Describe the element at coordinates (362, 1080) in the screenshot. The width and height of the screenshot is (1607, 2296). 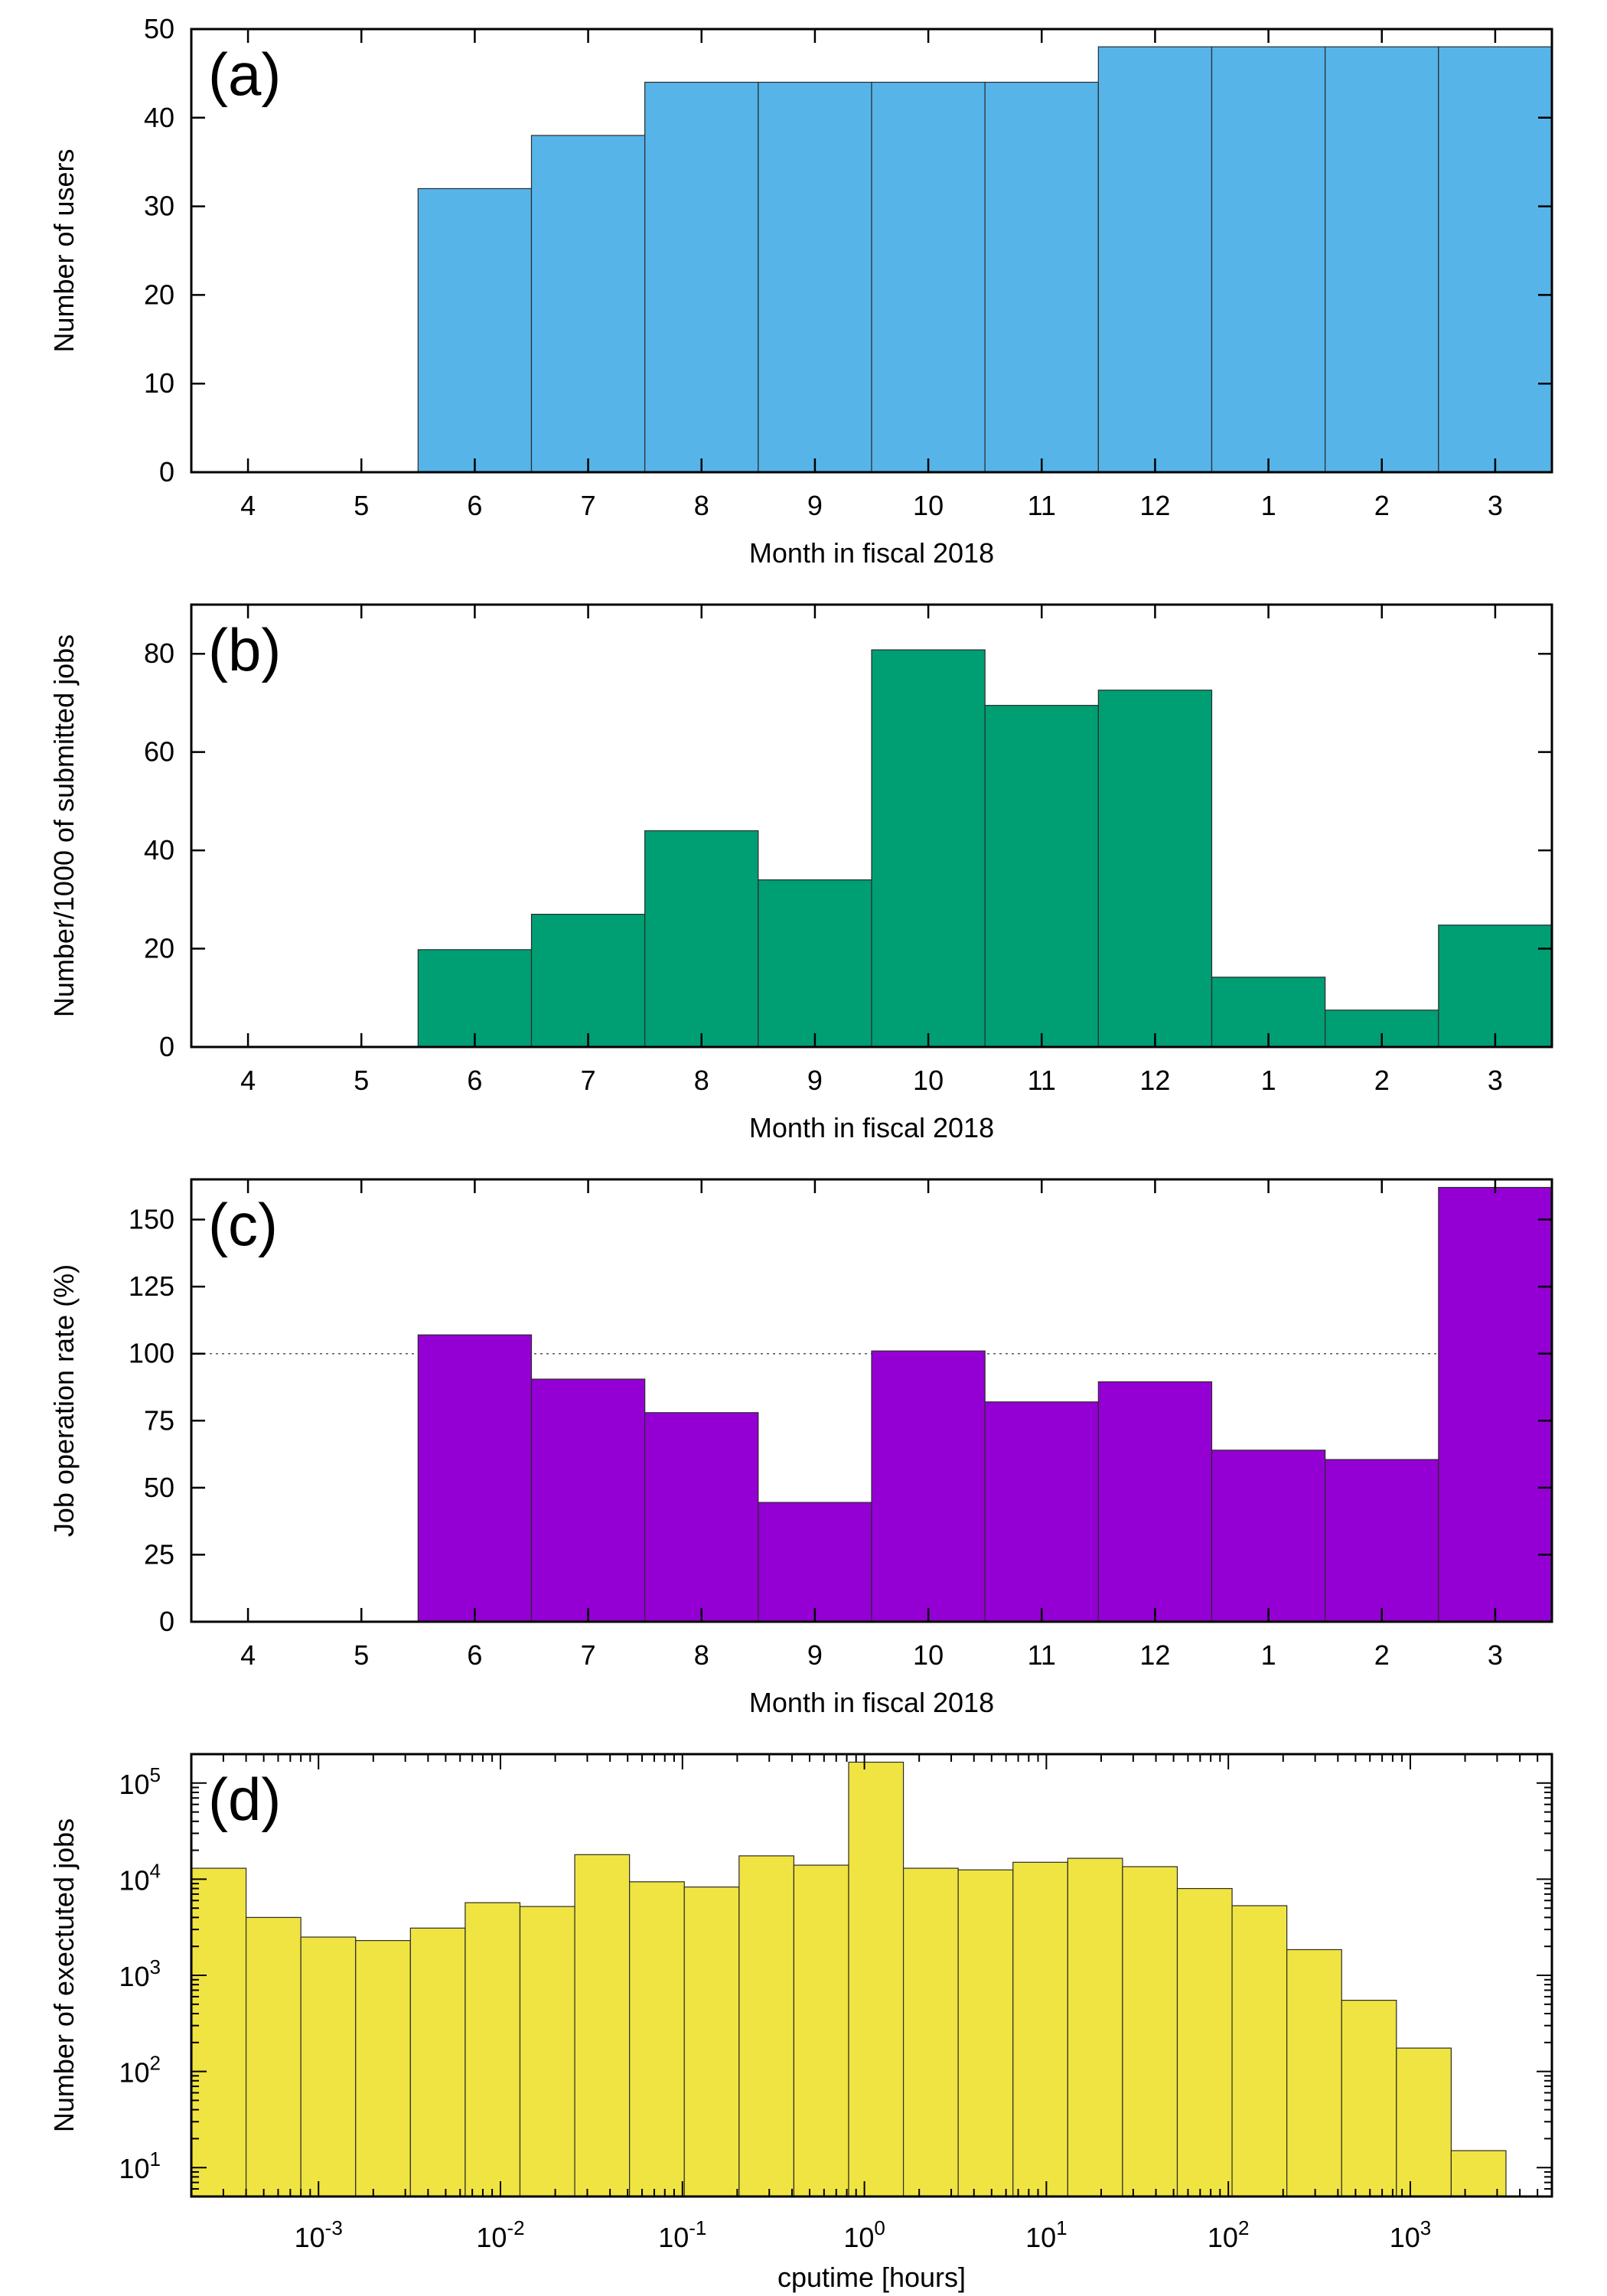
I see `x-tick-label: 5` at that location.